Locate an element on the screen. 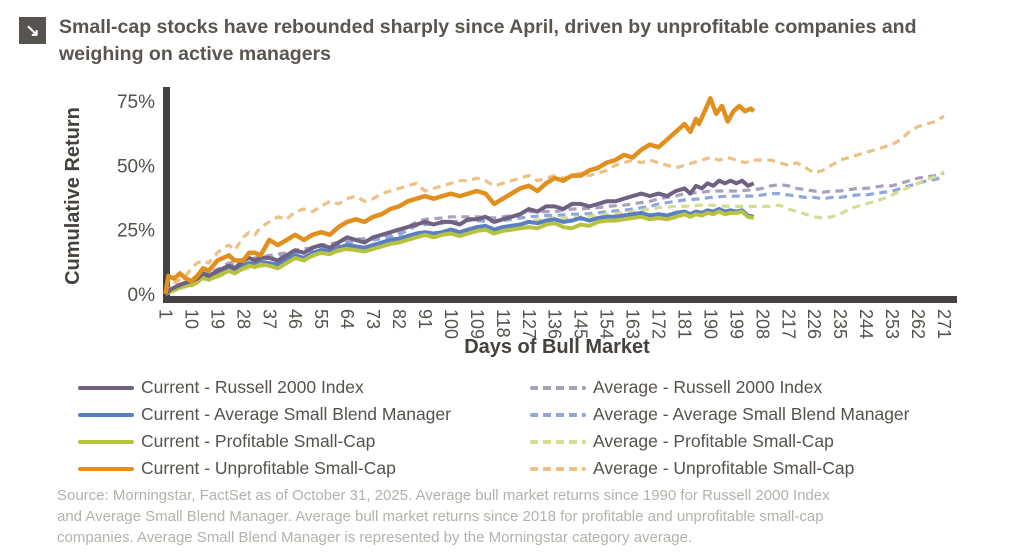 The image size is (1024, 554). legend-item: Current - Profitable Small-Cap is located at coordinates (264, 441).